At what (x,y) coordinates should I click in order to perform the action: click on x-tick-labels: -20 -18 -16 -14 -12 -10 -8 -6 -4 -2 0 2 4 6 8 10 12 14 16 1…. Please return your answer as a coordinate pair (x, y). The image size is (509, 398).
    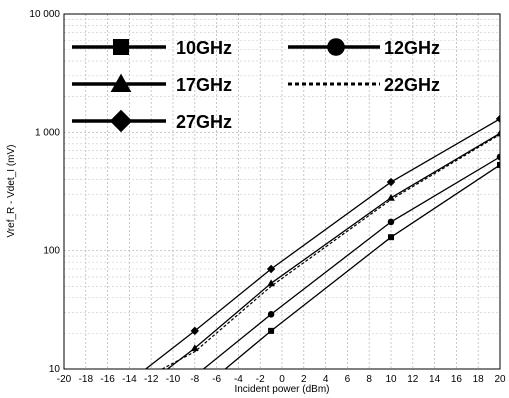
    Looking at the image, I should click on (281, 379).